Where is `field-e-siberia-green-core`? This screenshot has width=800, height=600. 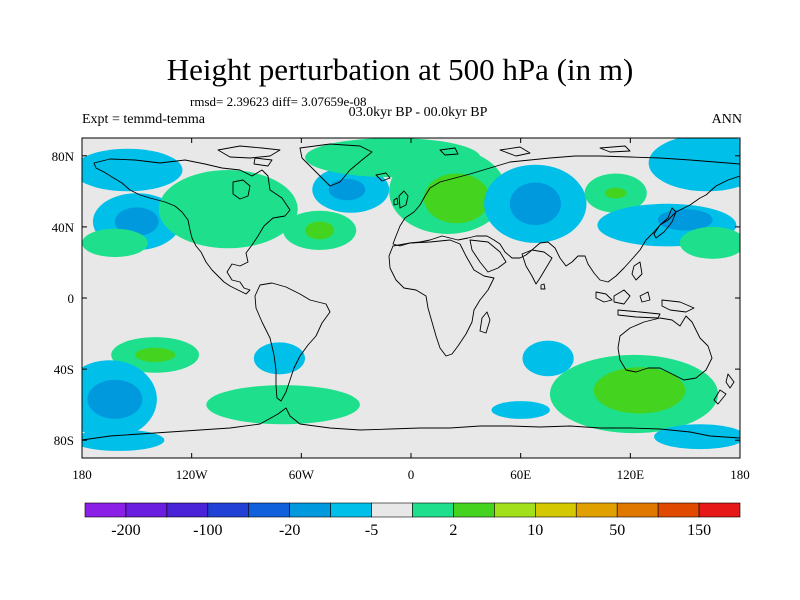
field-e-siberia-green-core is located at coordinates (615, 193).